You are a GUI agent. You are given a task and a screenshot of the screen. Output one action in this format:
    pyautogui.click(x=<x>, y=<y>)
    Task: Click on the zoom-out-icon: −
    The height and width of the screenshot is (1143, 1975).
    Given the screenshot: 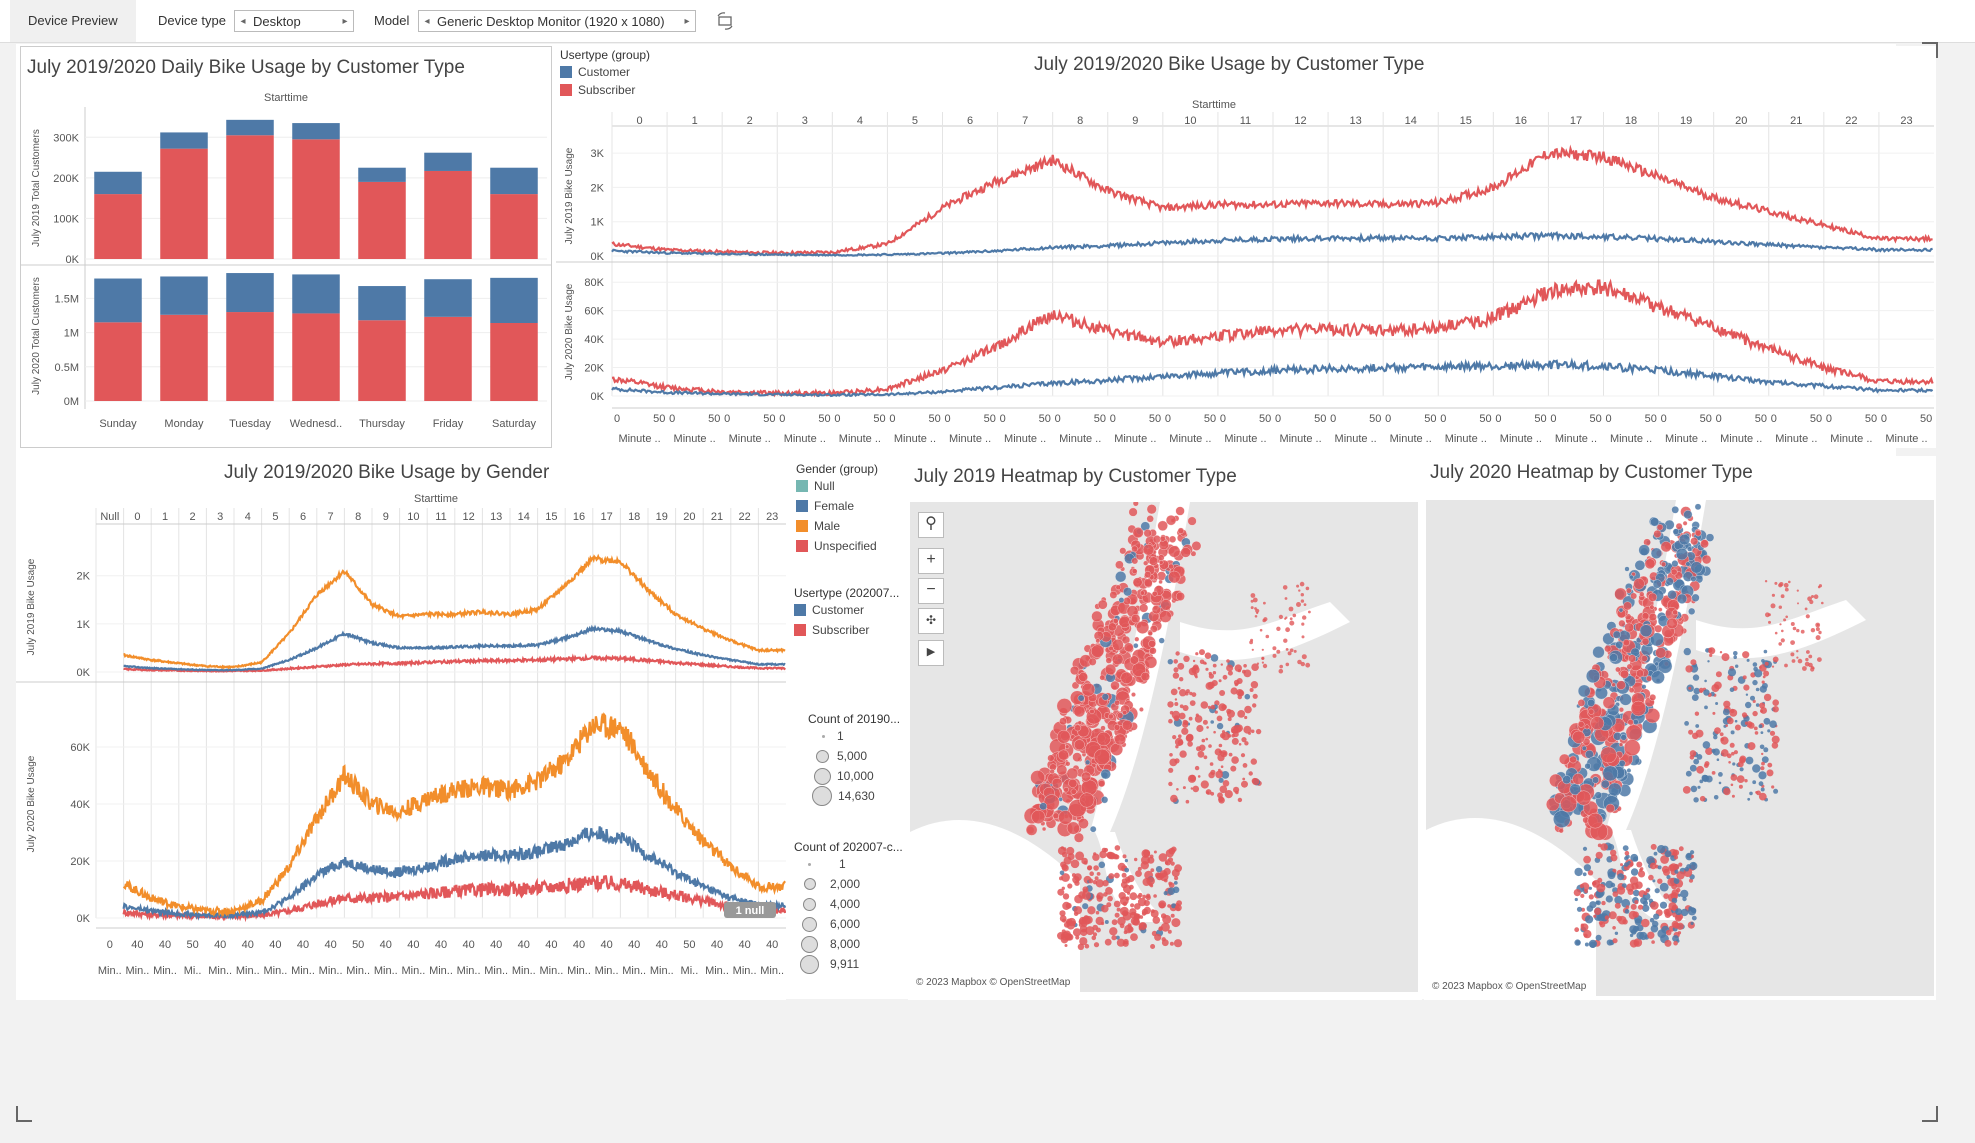 What is the action you would take?
    pyautogui.click(x=931, y=591)
    